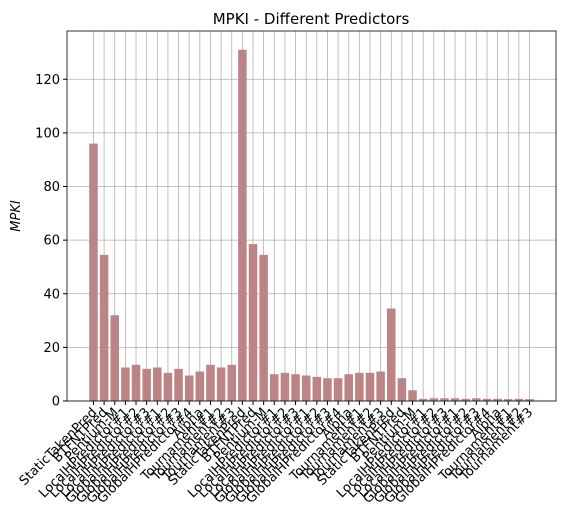  Describe the element at coordinates (311, 19) in the screenshot. I see `chart-title: MPKI - Different Predictors` at that location.